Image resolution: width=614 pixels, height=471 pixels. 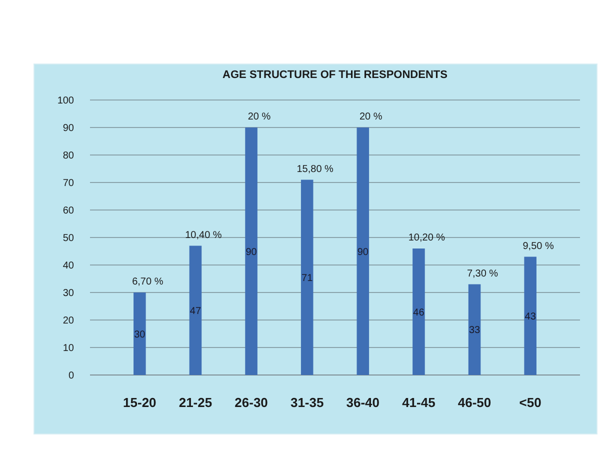 I want to click on data-label: 43, so click(x=530, y=316).